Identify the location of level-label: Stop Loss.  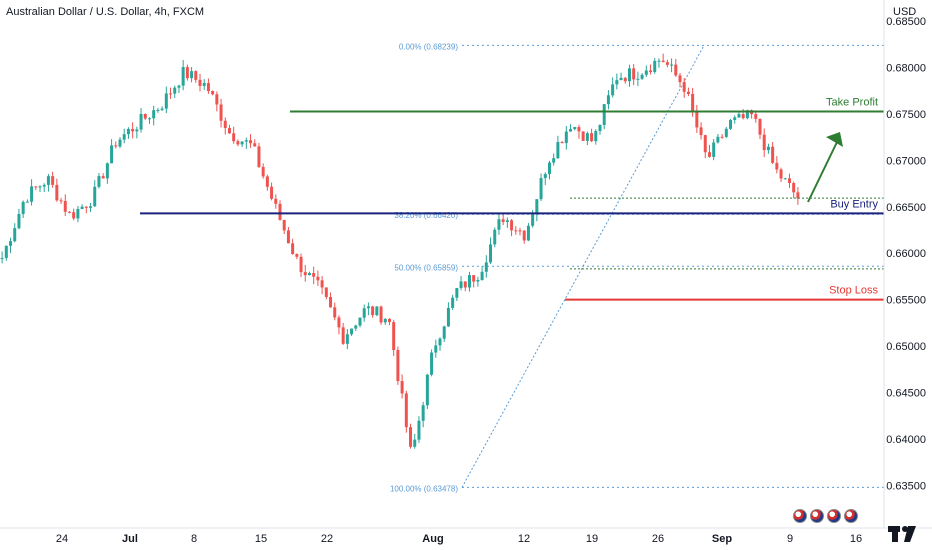
(853, 291).